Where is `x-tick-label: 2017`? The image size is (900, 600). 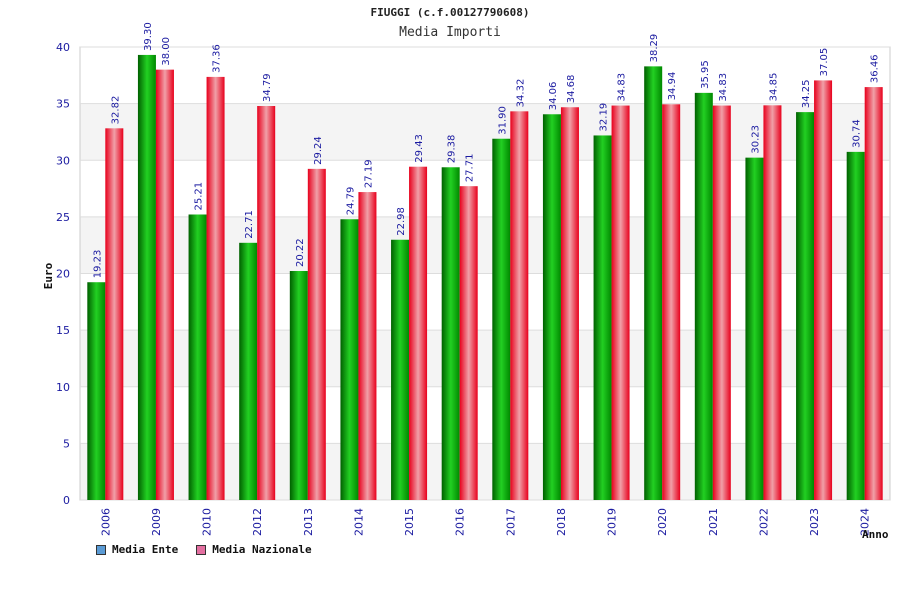 x-tick-label: 2017 is located at coordinates (510, 522).